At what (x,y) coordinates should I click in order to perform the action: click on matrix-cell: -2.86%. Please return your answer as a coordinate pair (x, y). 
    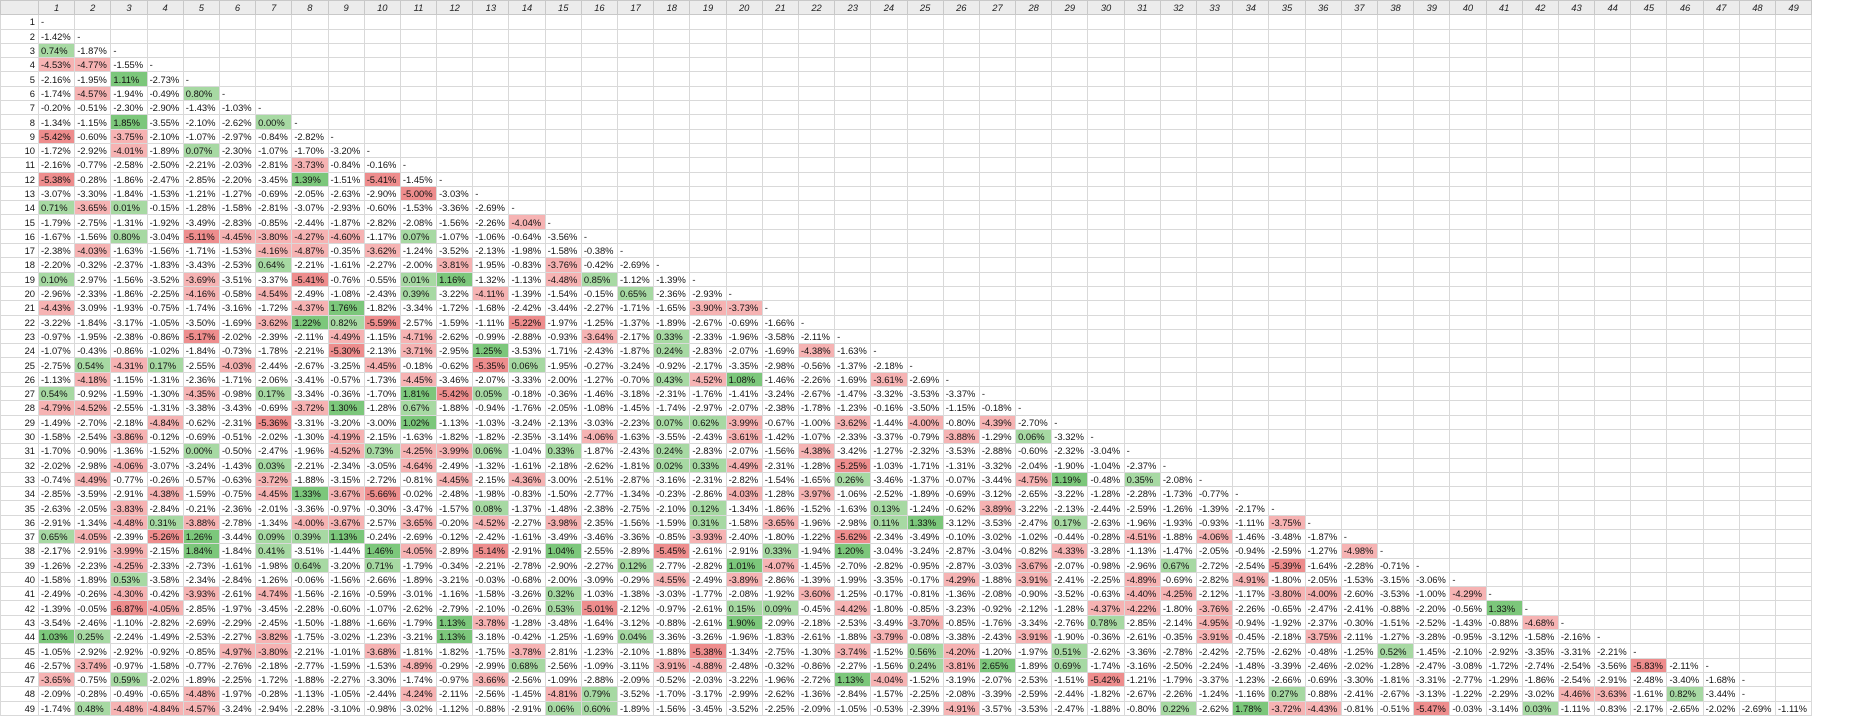
    Looking at the image, I should click on (708, 494).